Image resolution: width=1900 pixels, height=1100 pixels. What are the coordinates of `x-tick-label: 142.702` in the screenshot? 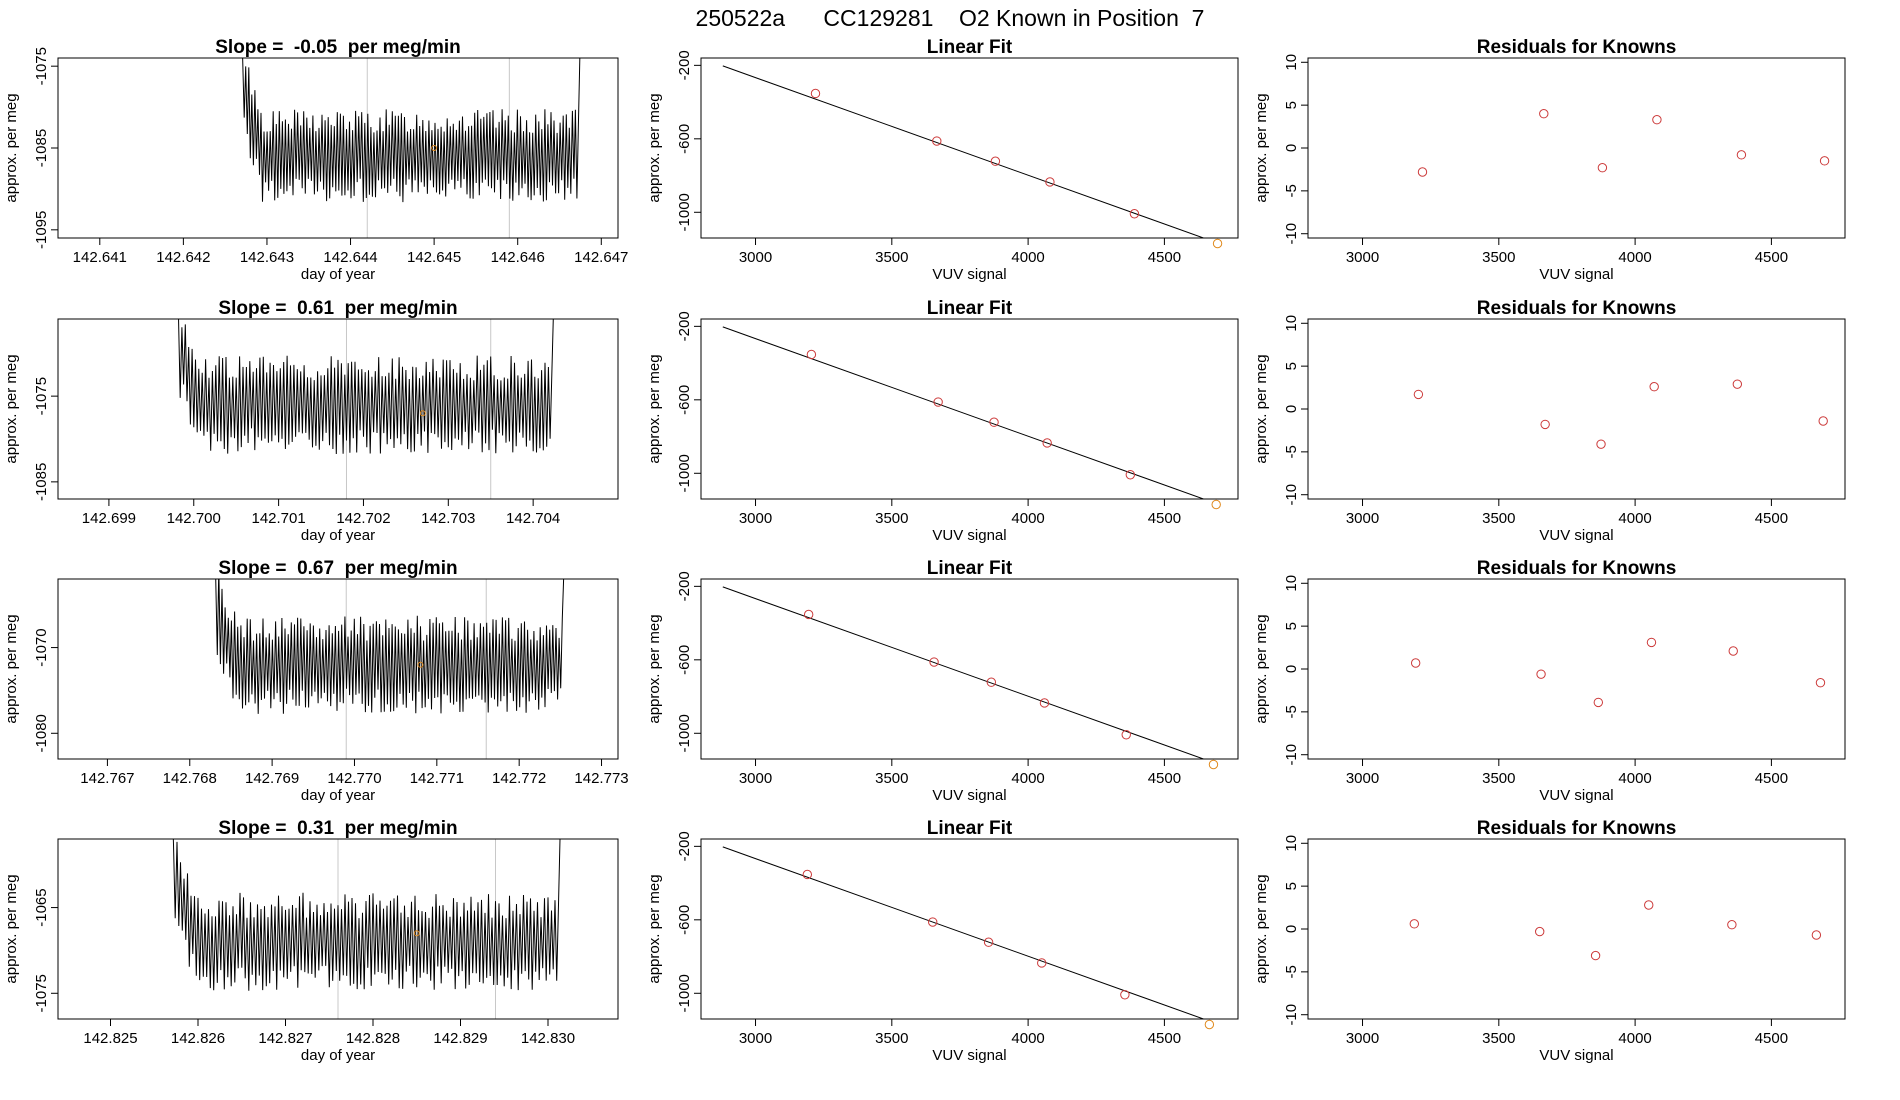 It's located at (363, 518).